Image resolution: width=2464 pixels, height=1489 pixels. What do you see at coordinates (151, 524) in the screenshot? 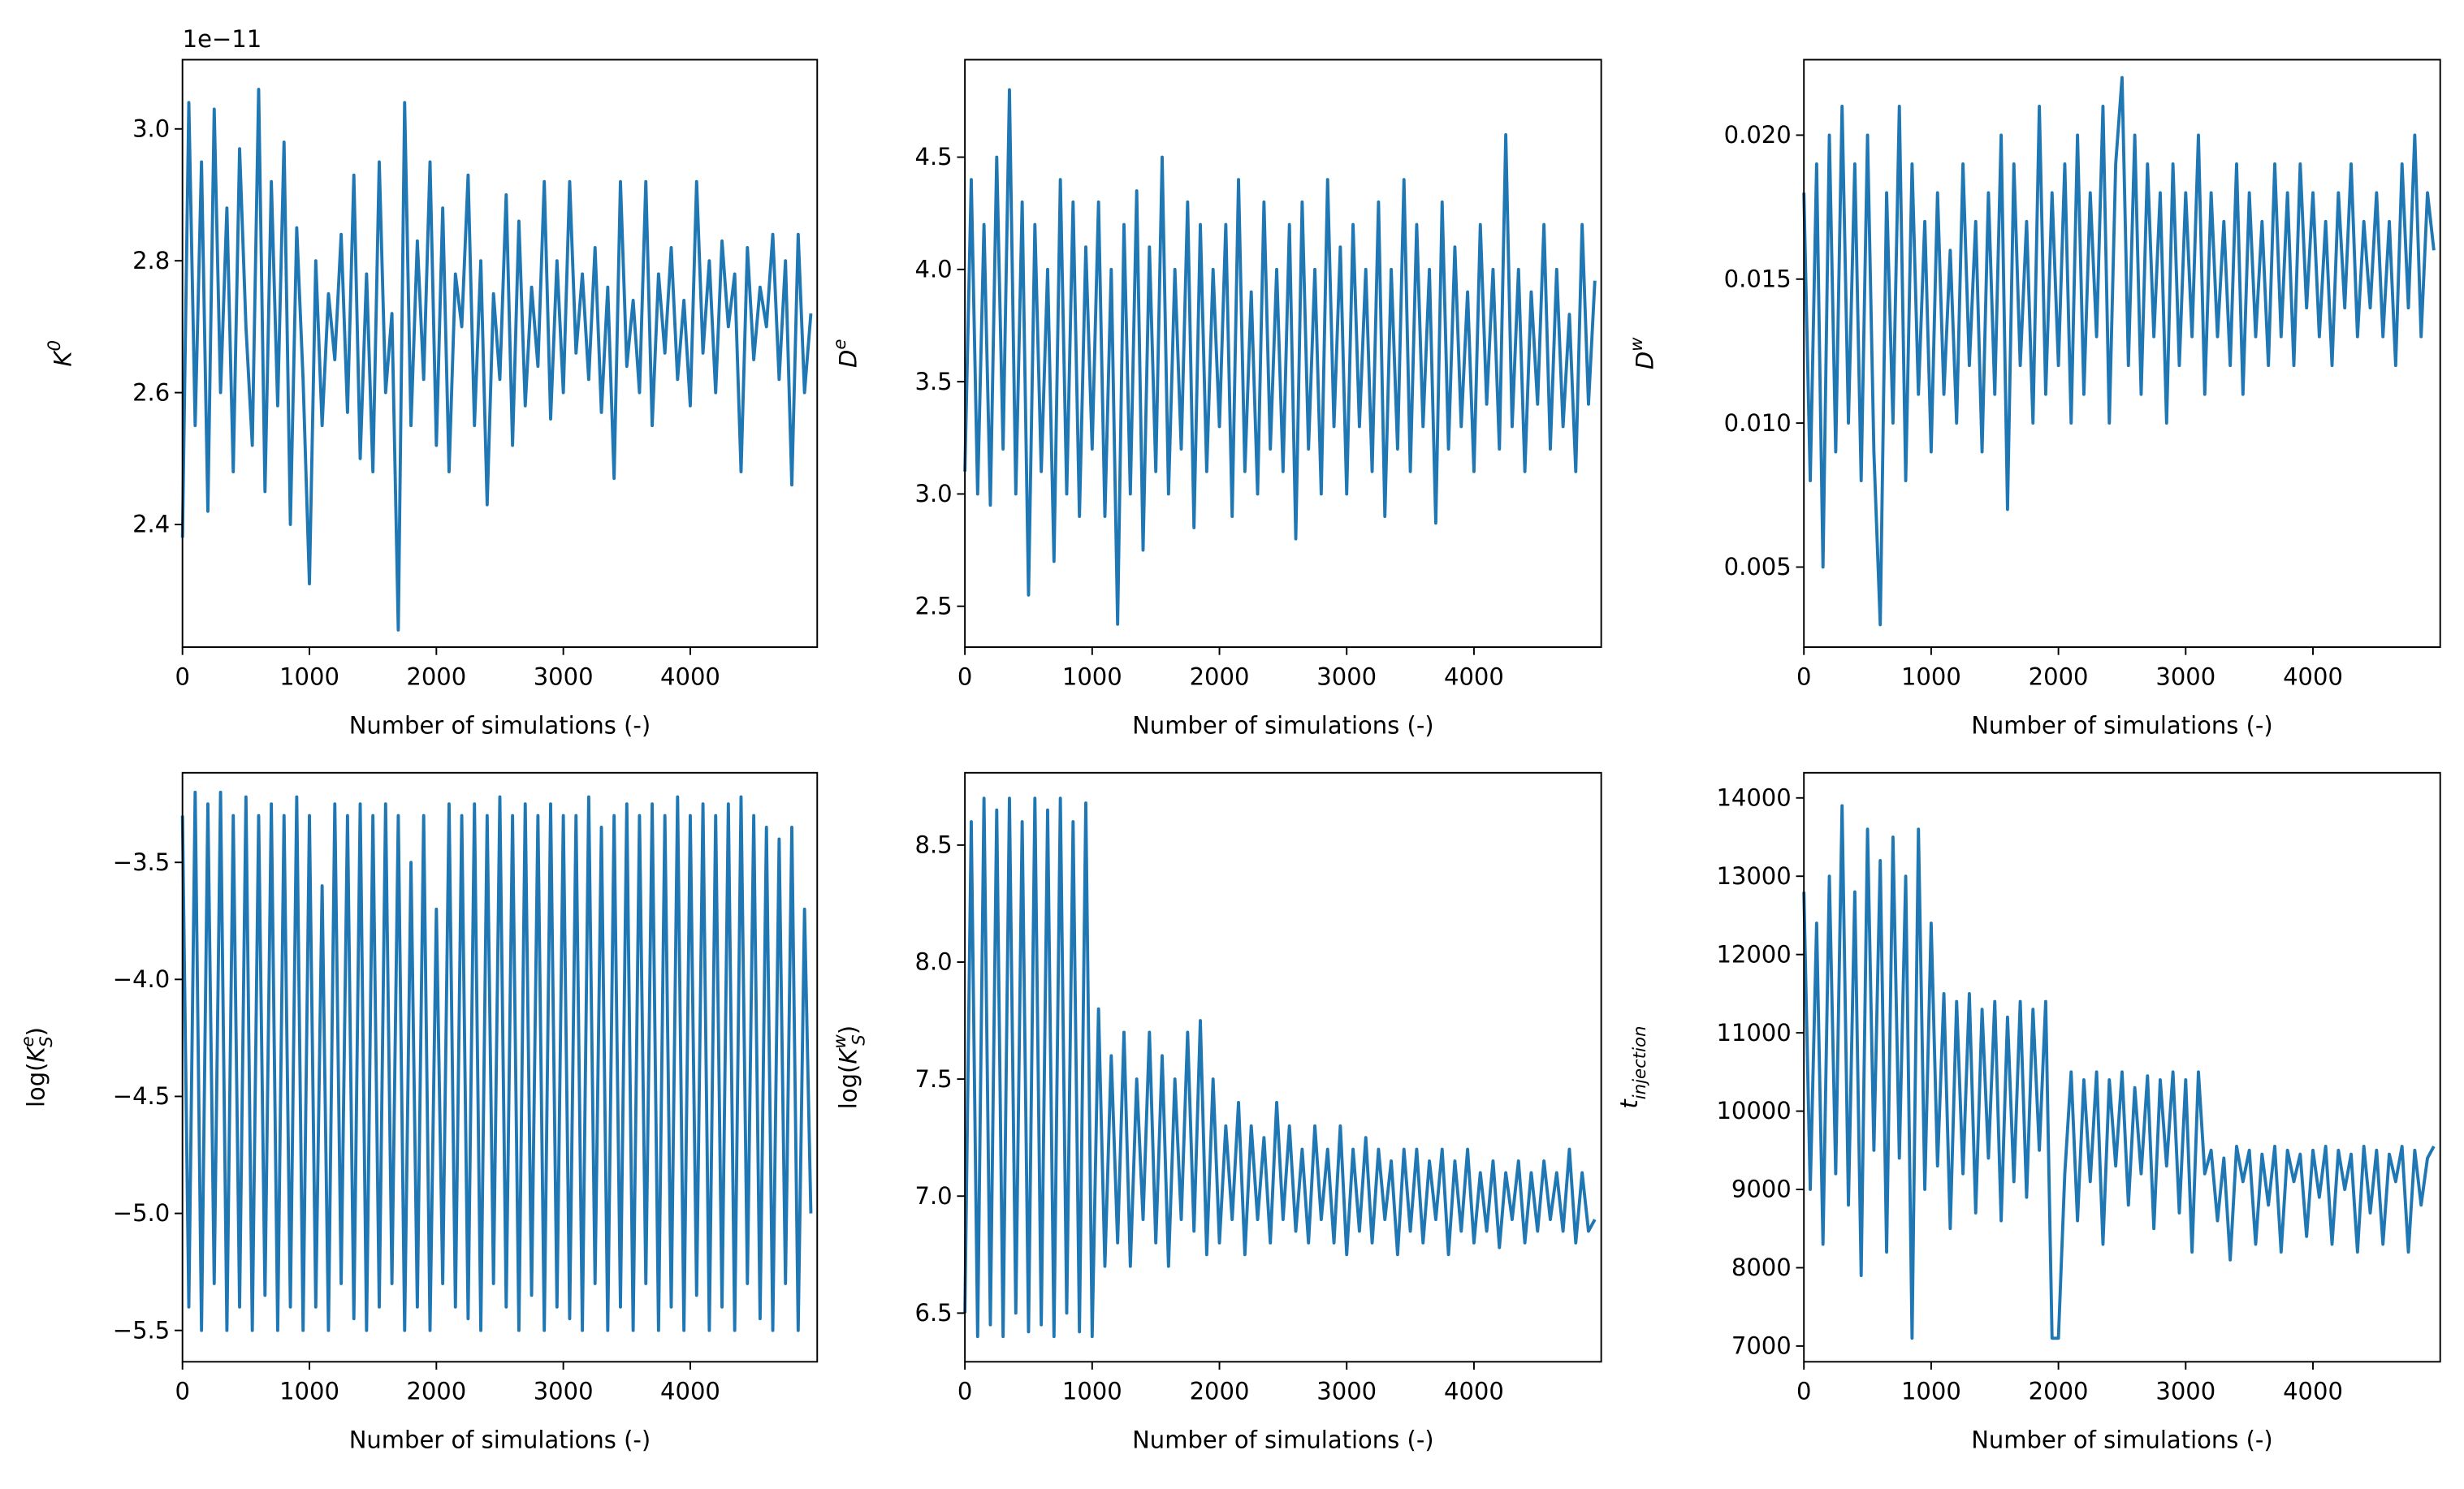
I see `y-tick-label: 2.4` at bounding box center [151, 524].